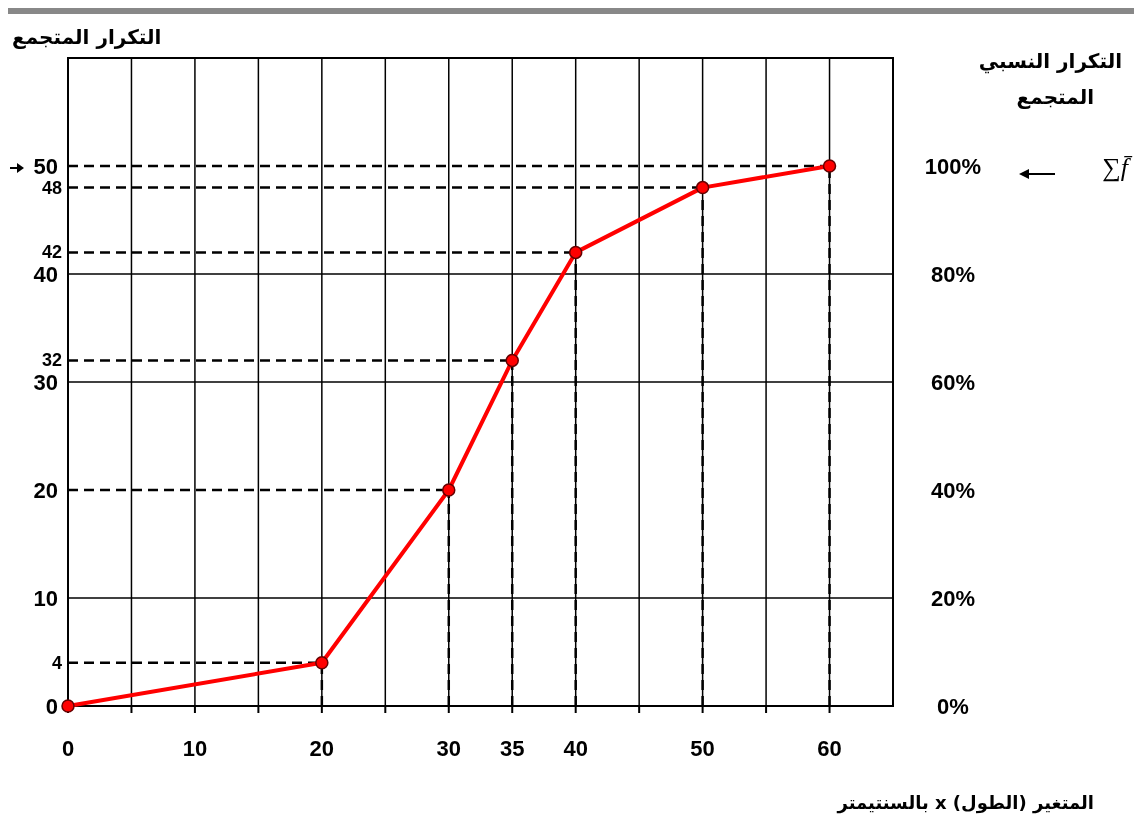 This screenshot has height=827, width=1142. What do you see at coordinates (953, 382) in the screenshot?
I see `y2-tick-label: 60%` at bounding box center [953, 382].